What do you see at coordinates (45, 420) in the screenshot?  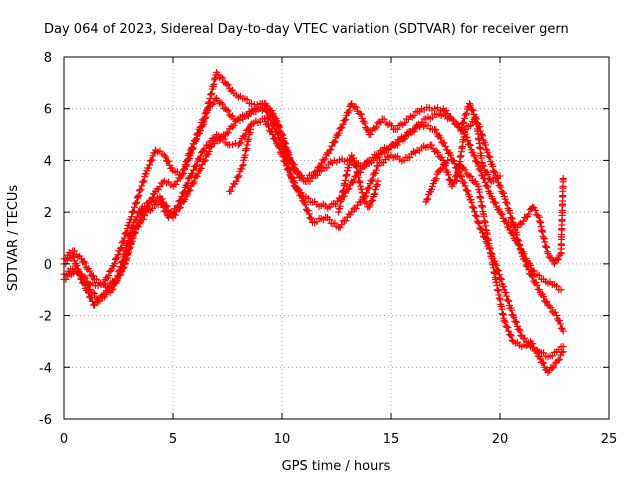 I see `y-tick-label: -6` at bounding box center [45, 420].